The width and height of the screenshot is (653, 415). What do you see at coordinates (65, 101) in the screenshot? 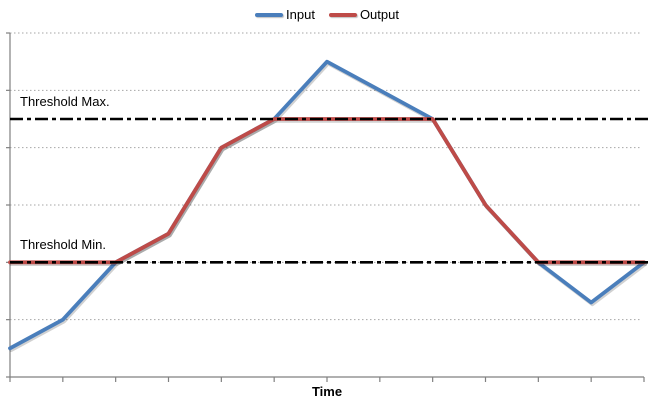
I see `threshold-max-label: Threshold Max.` at bounding box center [65, 101].